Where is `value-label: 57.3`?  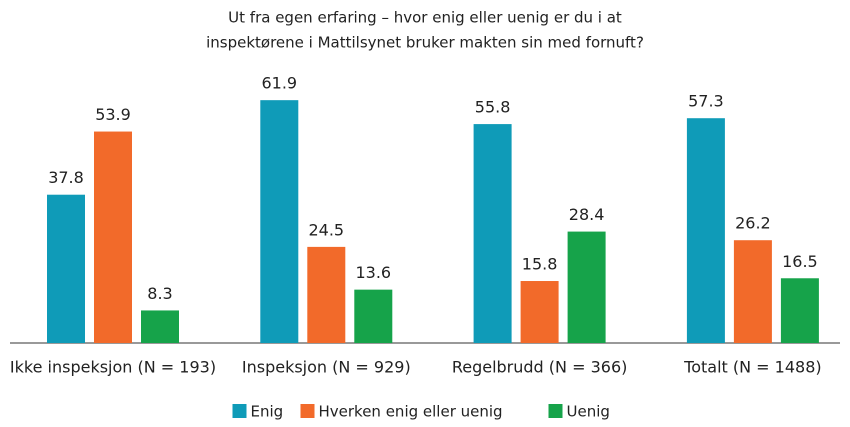 value-label: 57.3 is located at coordinates (706, 101).